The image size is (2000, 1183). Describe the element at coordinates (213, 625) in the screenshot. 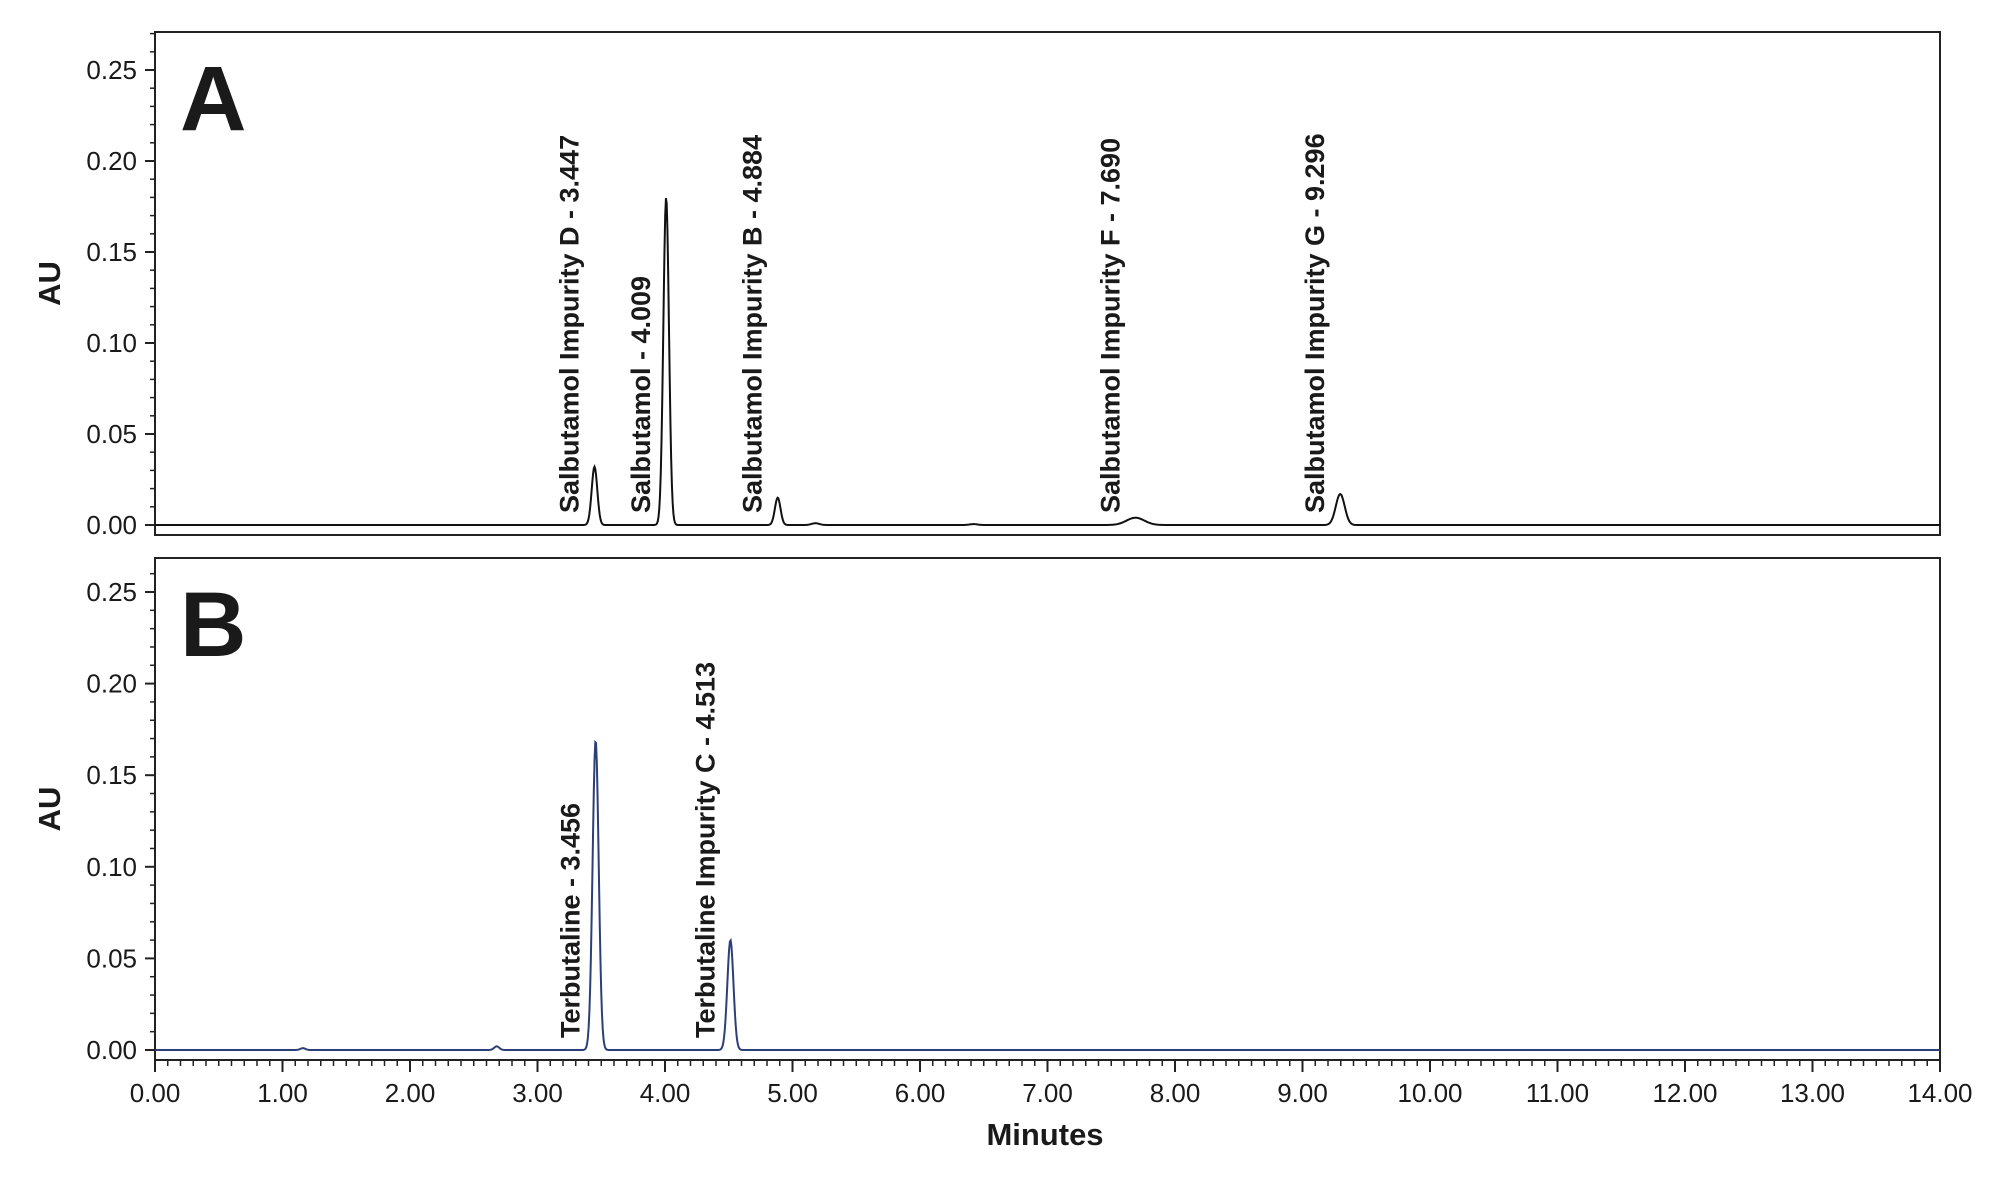

I see `panel-letter: B` at that location.